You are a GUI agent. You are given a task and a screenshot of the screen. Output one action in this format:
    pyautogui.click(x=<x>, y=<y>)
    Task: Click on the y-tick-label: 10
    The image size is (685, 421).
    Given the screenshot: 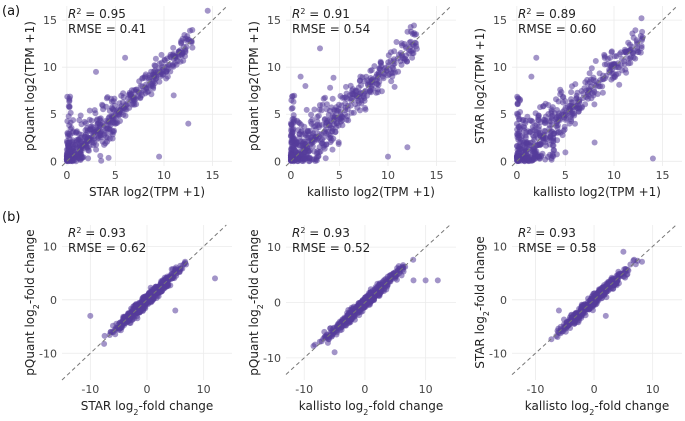 What is the action you would take?
    pyautogui.click(x=500, y=246)
    